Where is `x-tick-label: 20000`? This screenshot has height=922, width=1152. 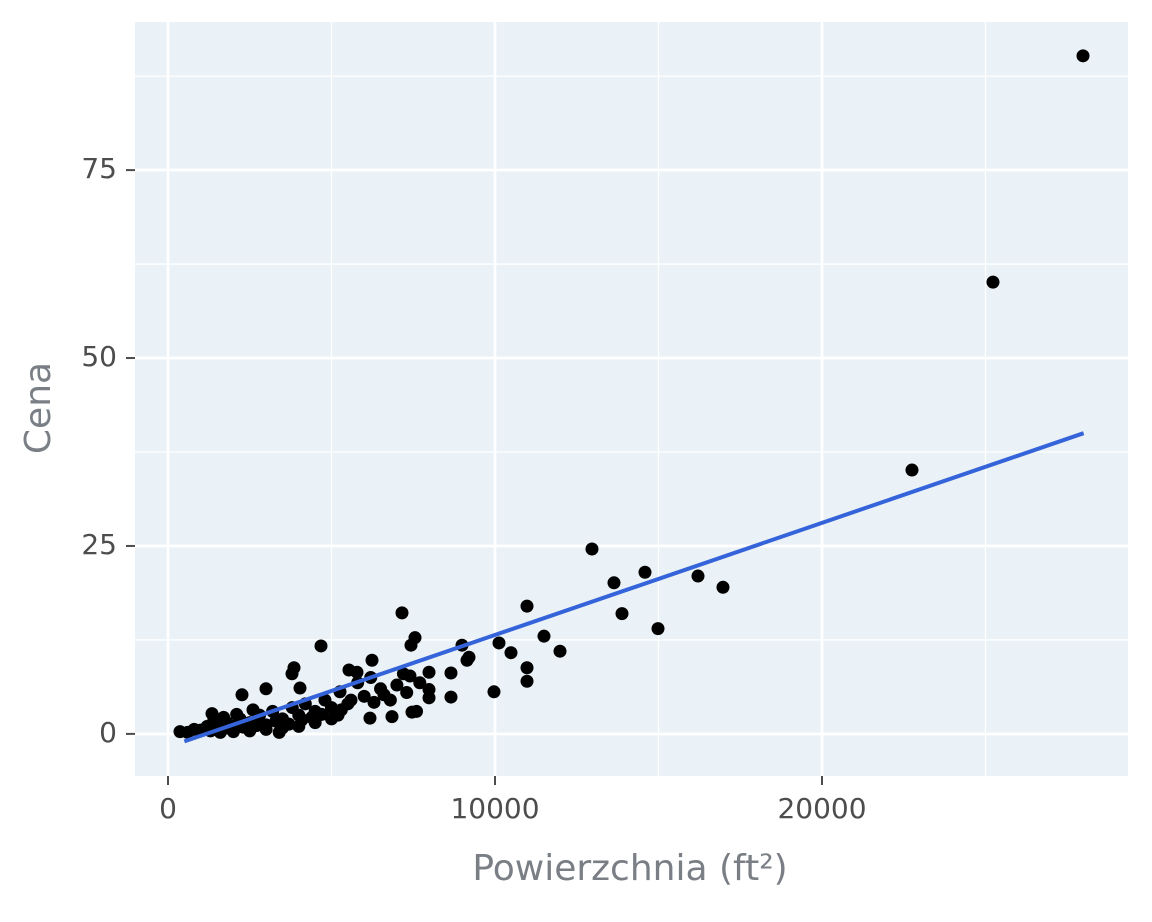
x-tick-label: 20000 is located at coordinates (821, 808).